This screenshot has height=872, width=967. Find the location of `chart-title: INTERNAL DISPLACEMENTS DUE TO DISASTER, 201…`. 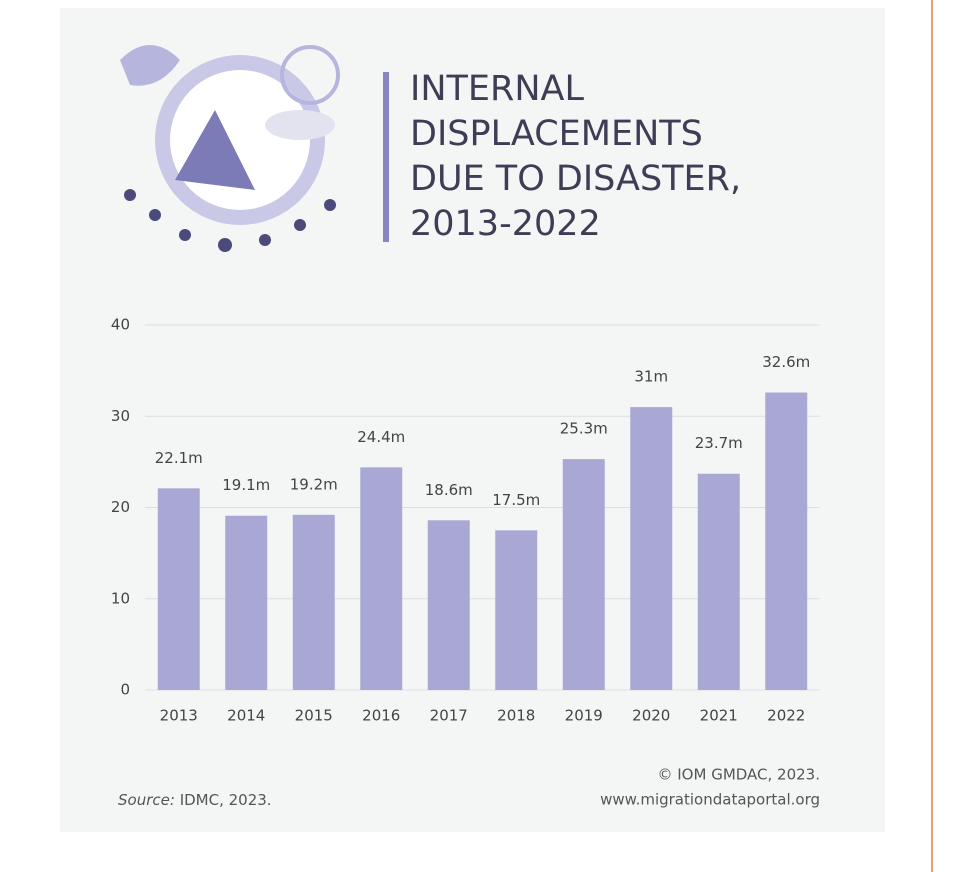

chart-title: INTERNAL DISPLACEMENTS DUE TO DISASTER, 201… is located at coordinates (575, 156).